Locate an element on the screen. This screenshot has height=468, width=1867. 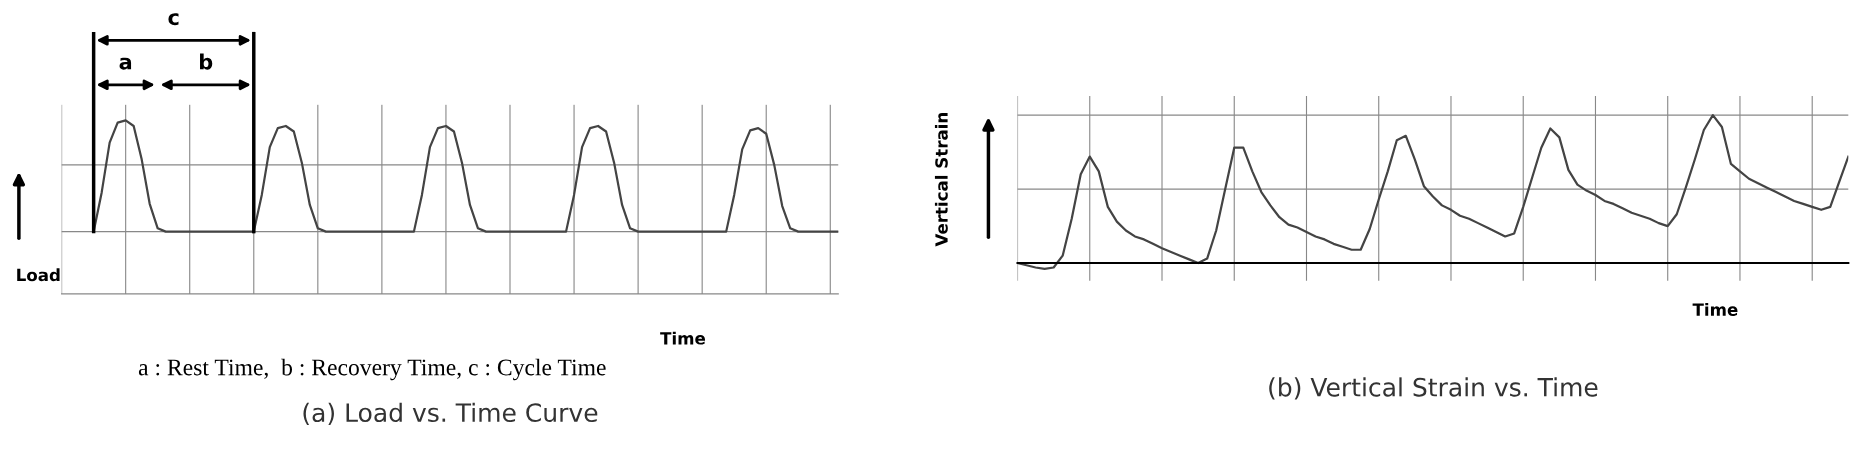
text: c is located at coordinates (173, 19).